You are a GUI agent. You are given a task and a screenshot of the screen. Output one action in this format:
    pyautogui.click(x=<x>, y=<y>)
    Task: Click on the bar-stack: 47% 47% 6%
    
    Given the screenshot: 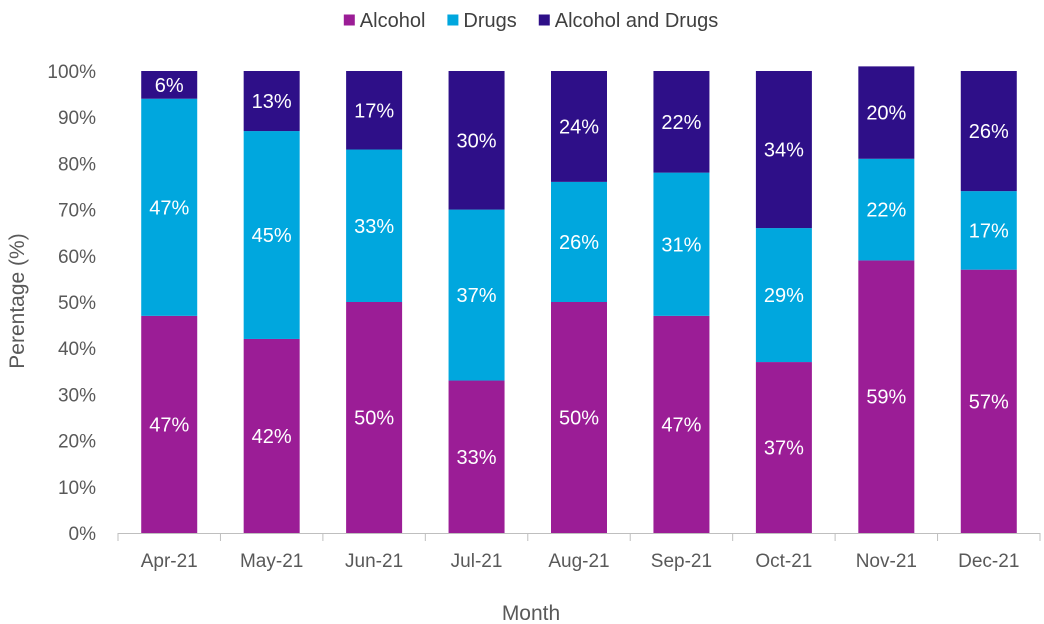 What is the action you would take?
    pyautogui.click(x=169, y=302)
    